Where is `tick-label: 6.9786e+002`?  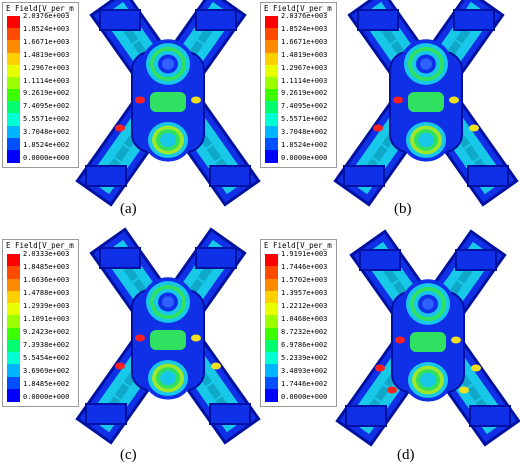
tick-label: 6.9786e+002 is located at coordinates (304, 345).